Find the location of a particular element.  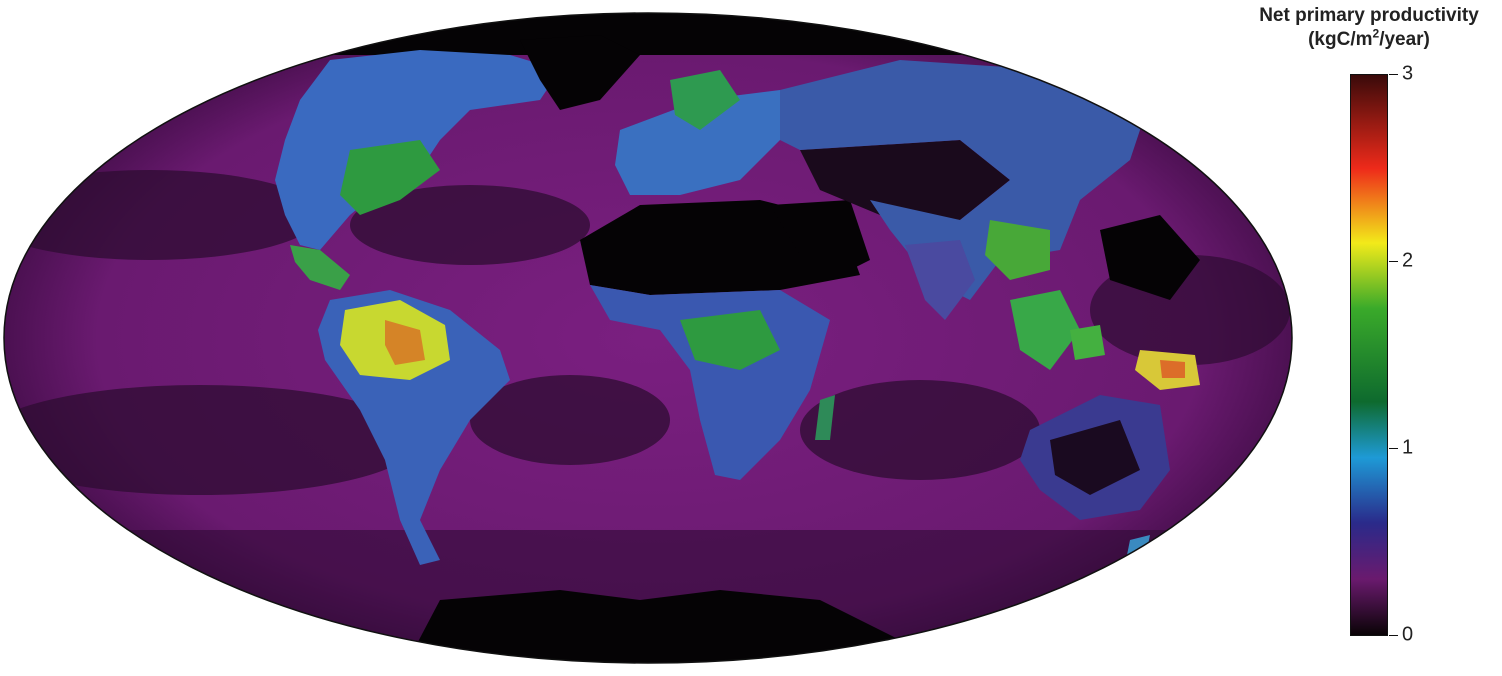

arabia is located at coordinates (820, 237).